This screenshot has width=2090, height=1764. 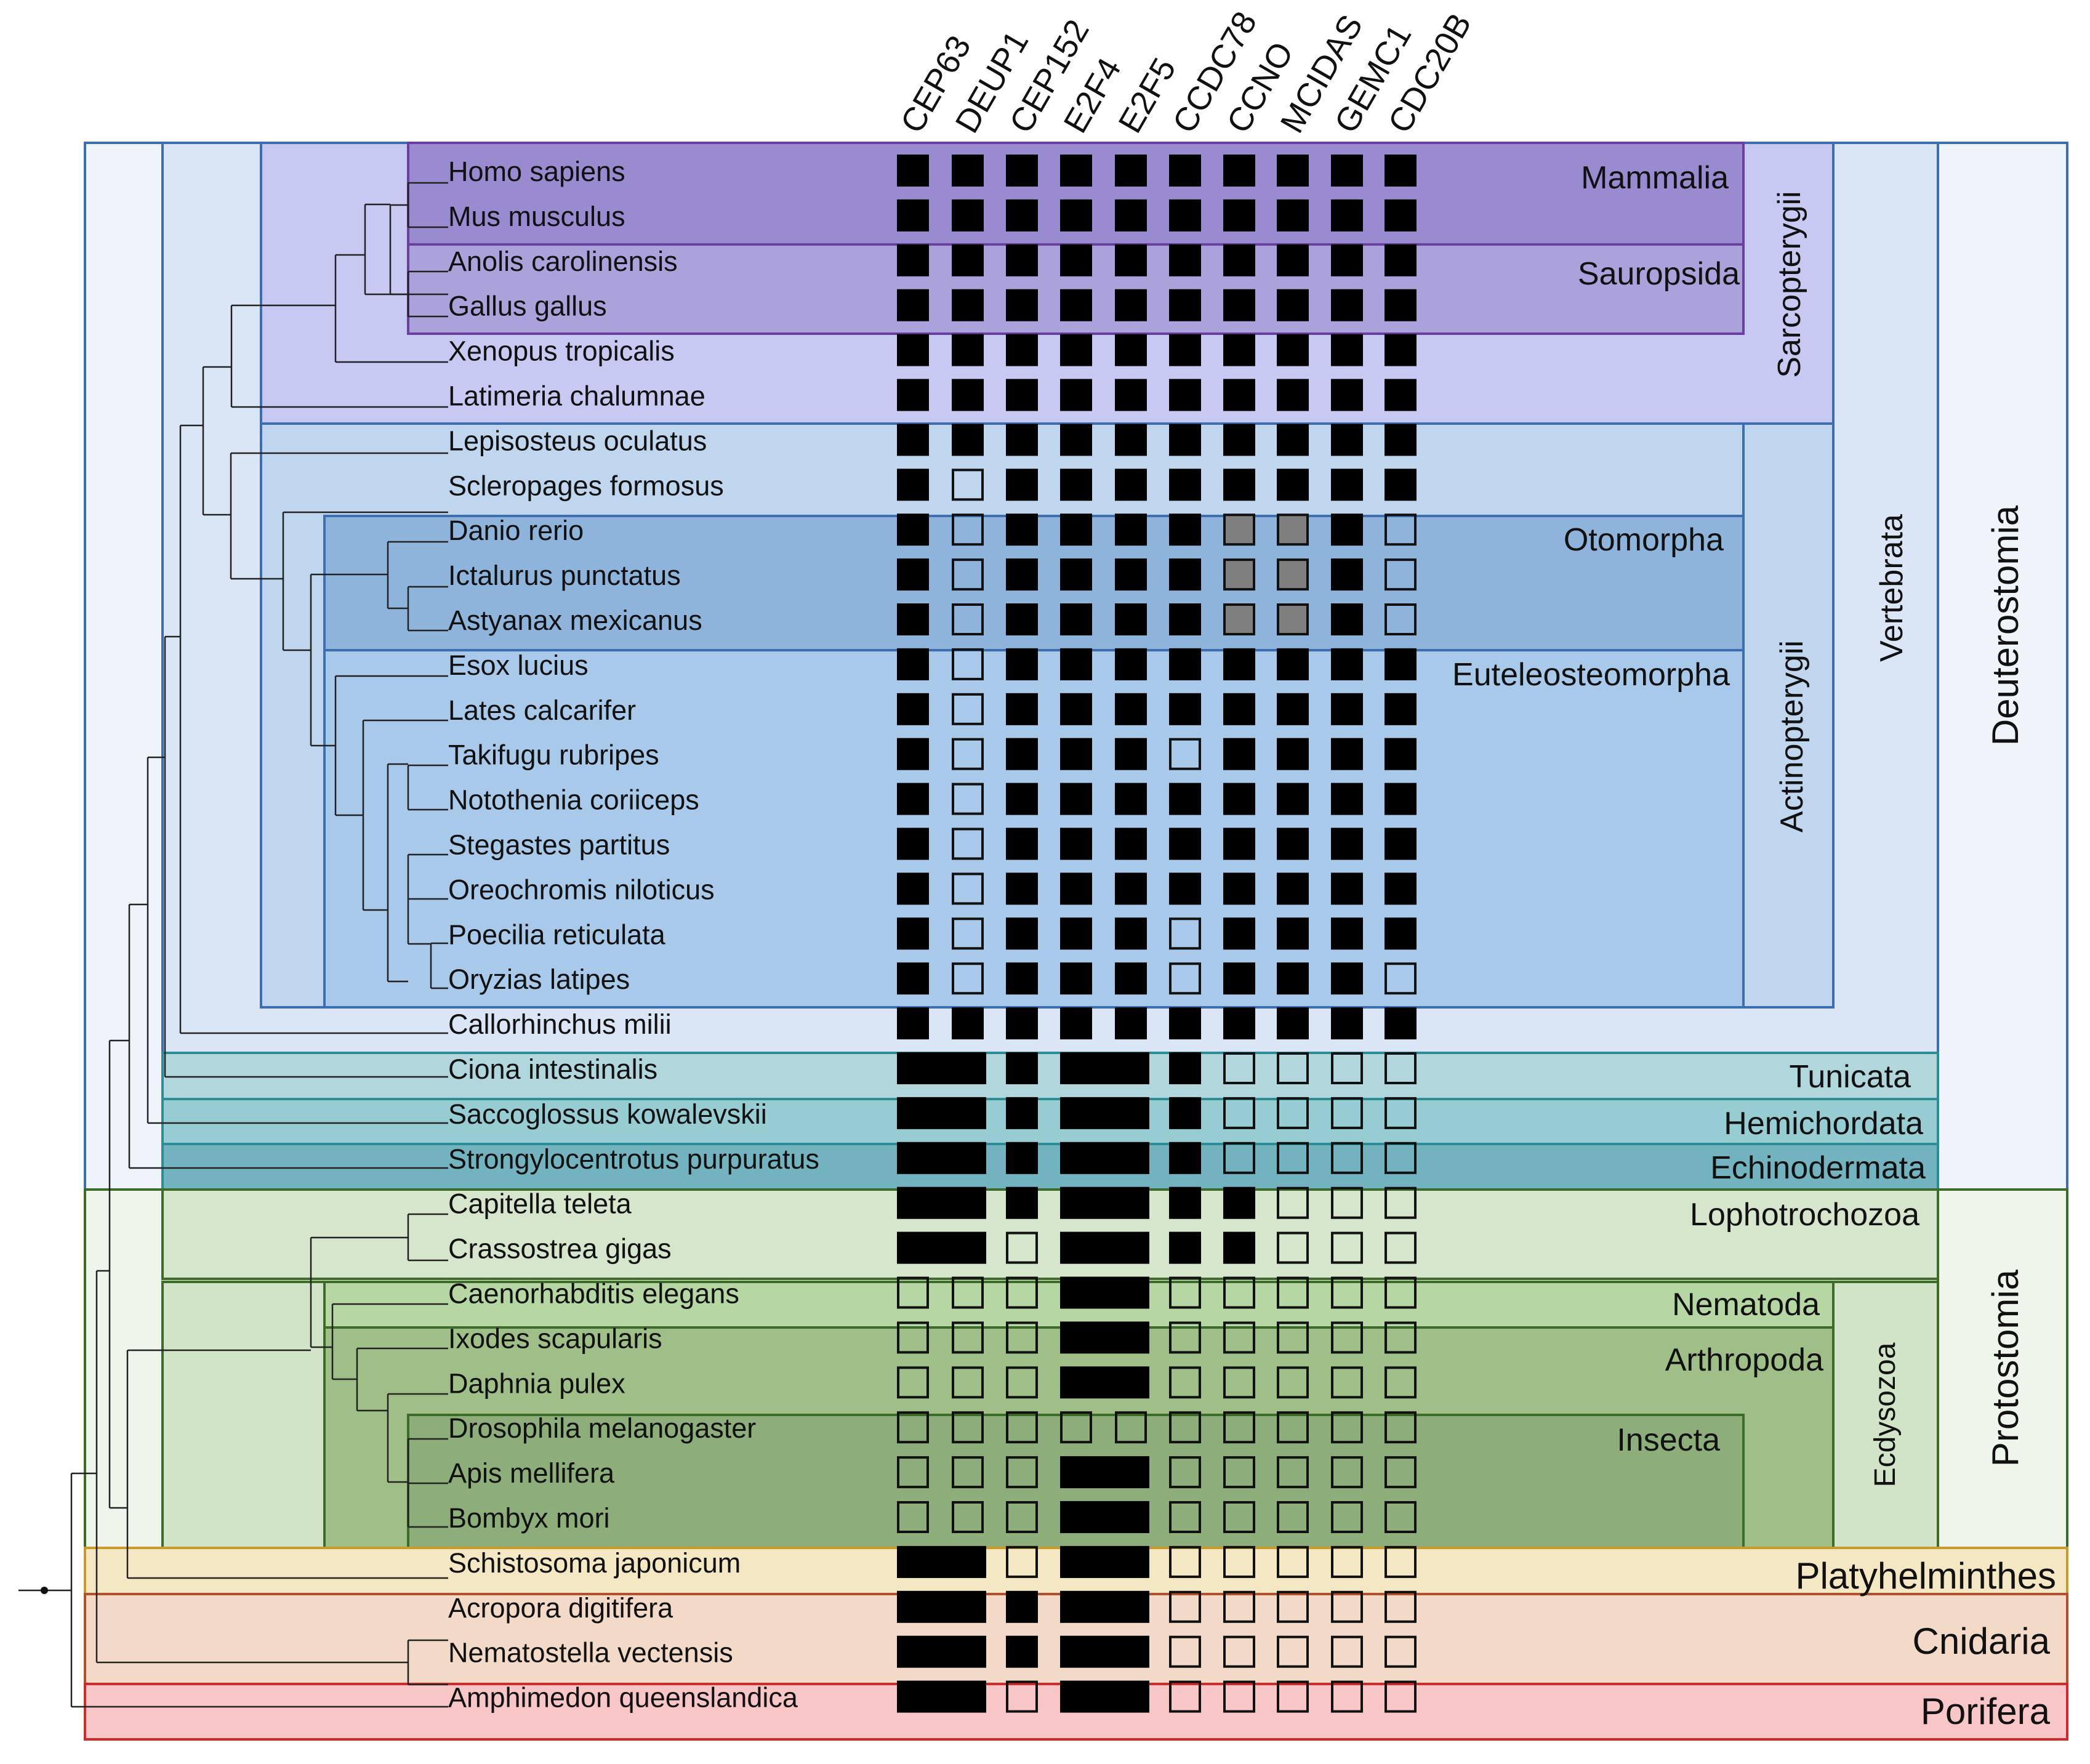 I want to click on species-label: Poecilia reticulata, so click(x=557, y=934).